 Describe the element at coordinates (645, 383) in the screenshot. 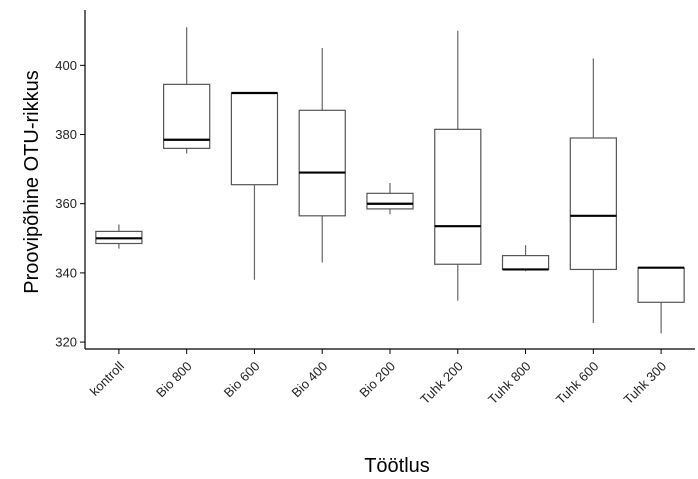

I see `x-tick-label: Tuhk 300` at that location.